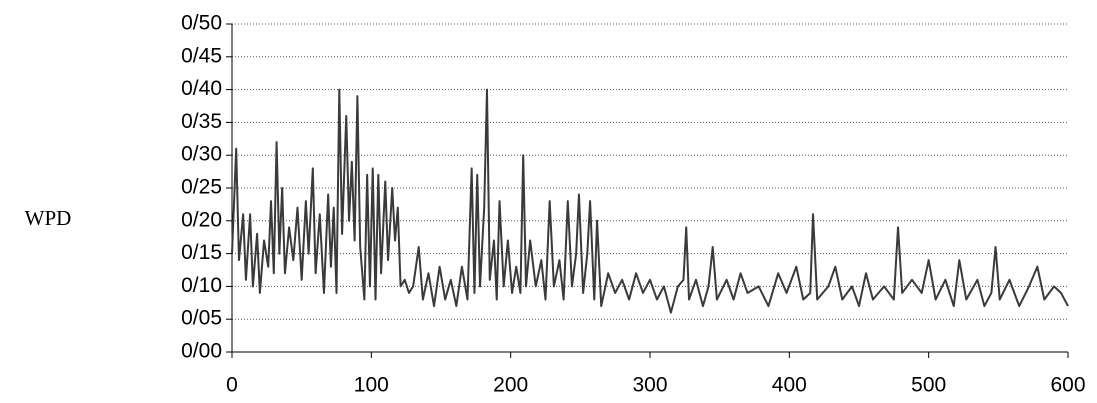 Image resolution: width=1097 pixels, height=403 pixels. What do you see at coordinates (510, 385) in the screenshot?
I see `x-tick-label: 200` at bounding box center [510, 385].